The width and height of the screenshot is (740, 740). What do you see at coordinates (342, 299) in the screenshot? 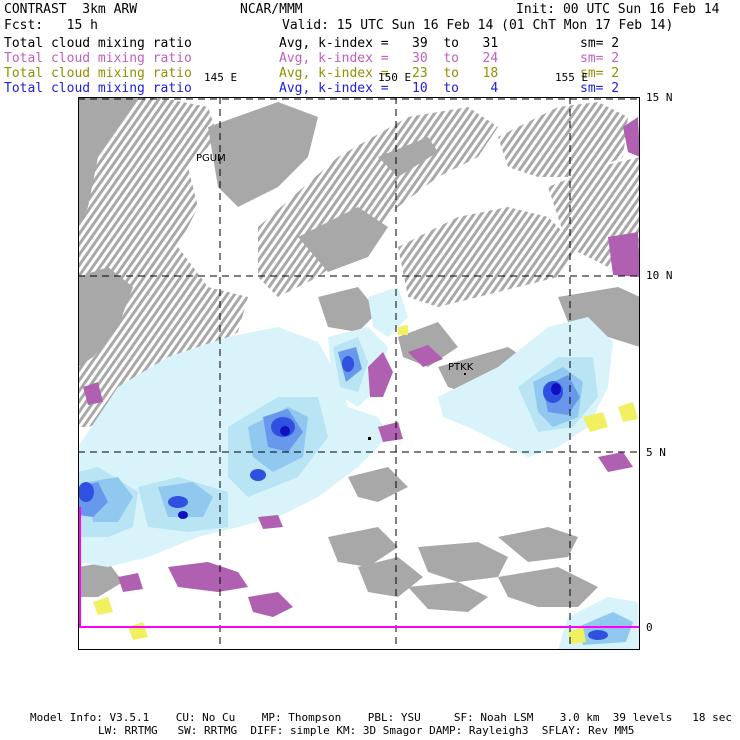
I see `station-markers` at bounding box center [342, 299].